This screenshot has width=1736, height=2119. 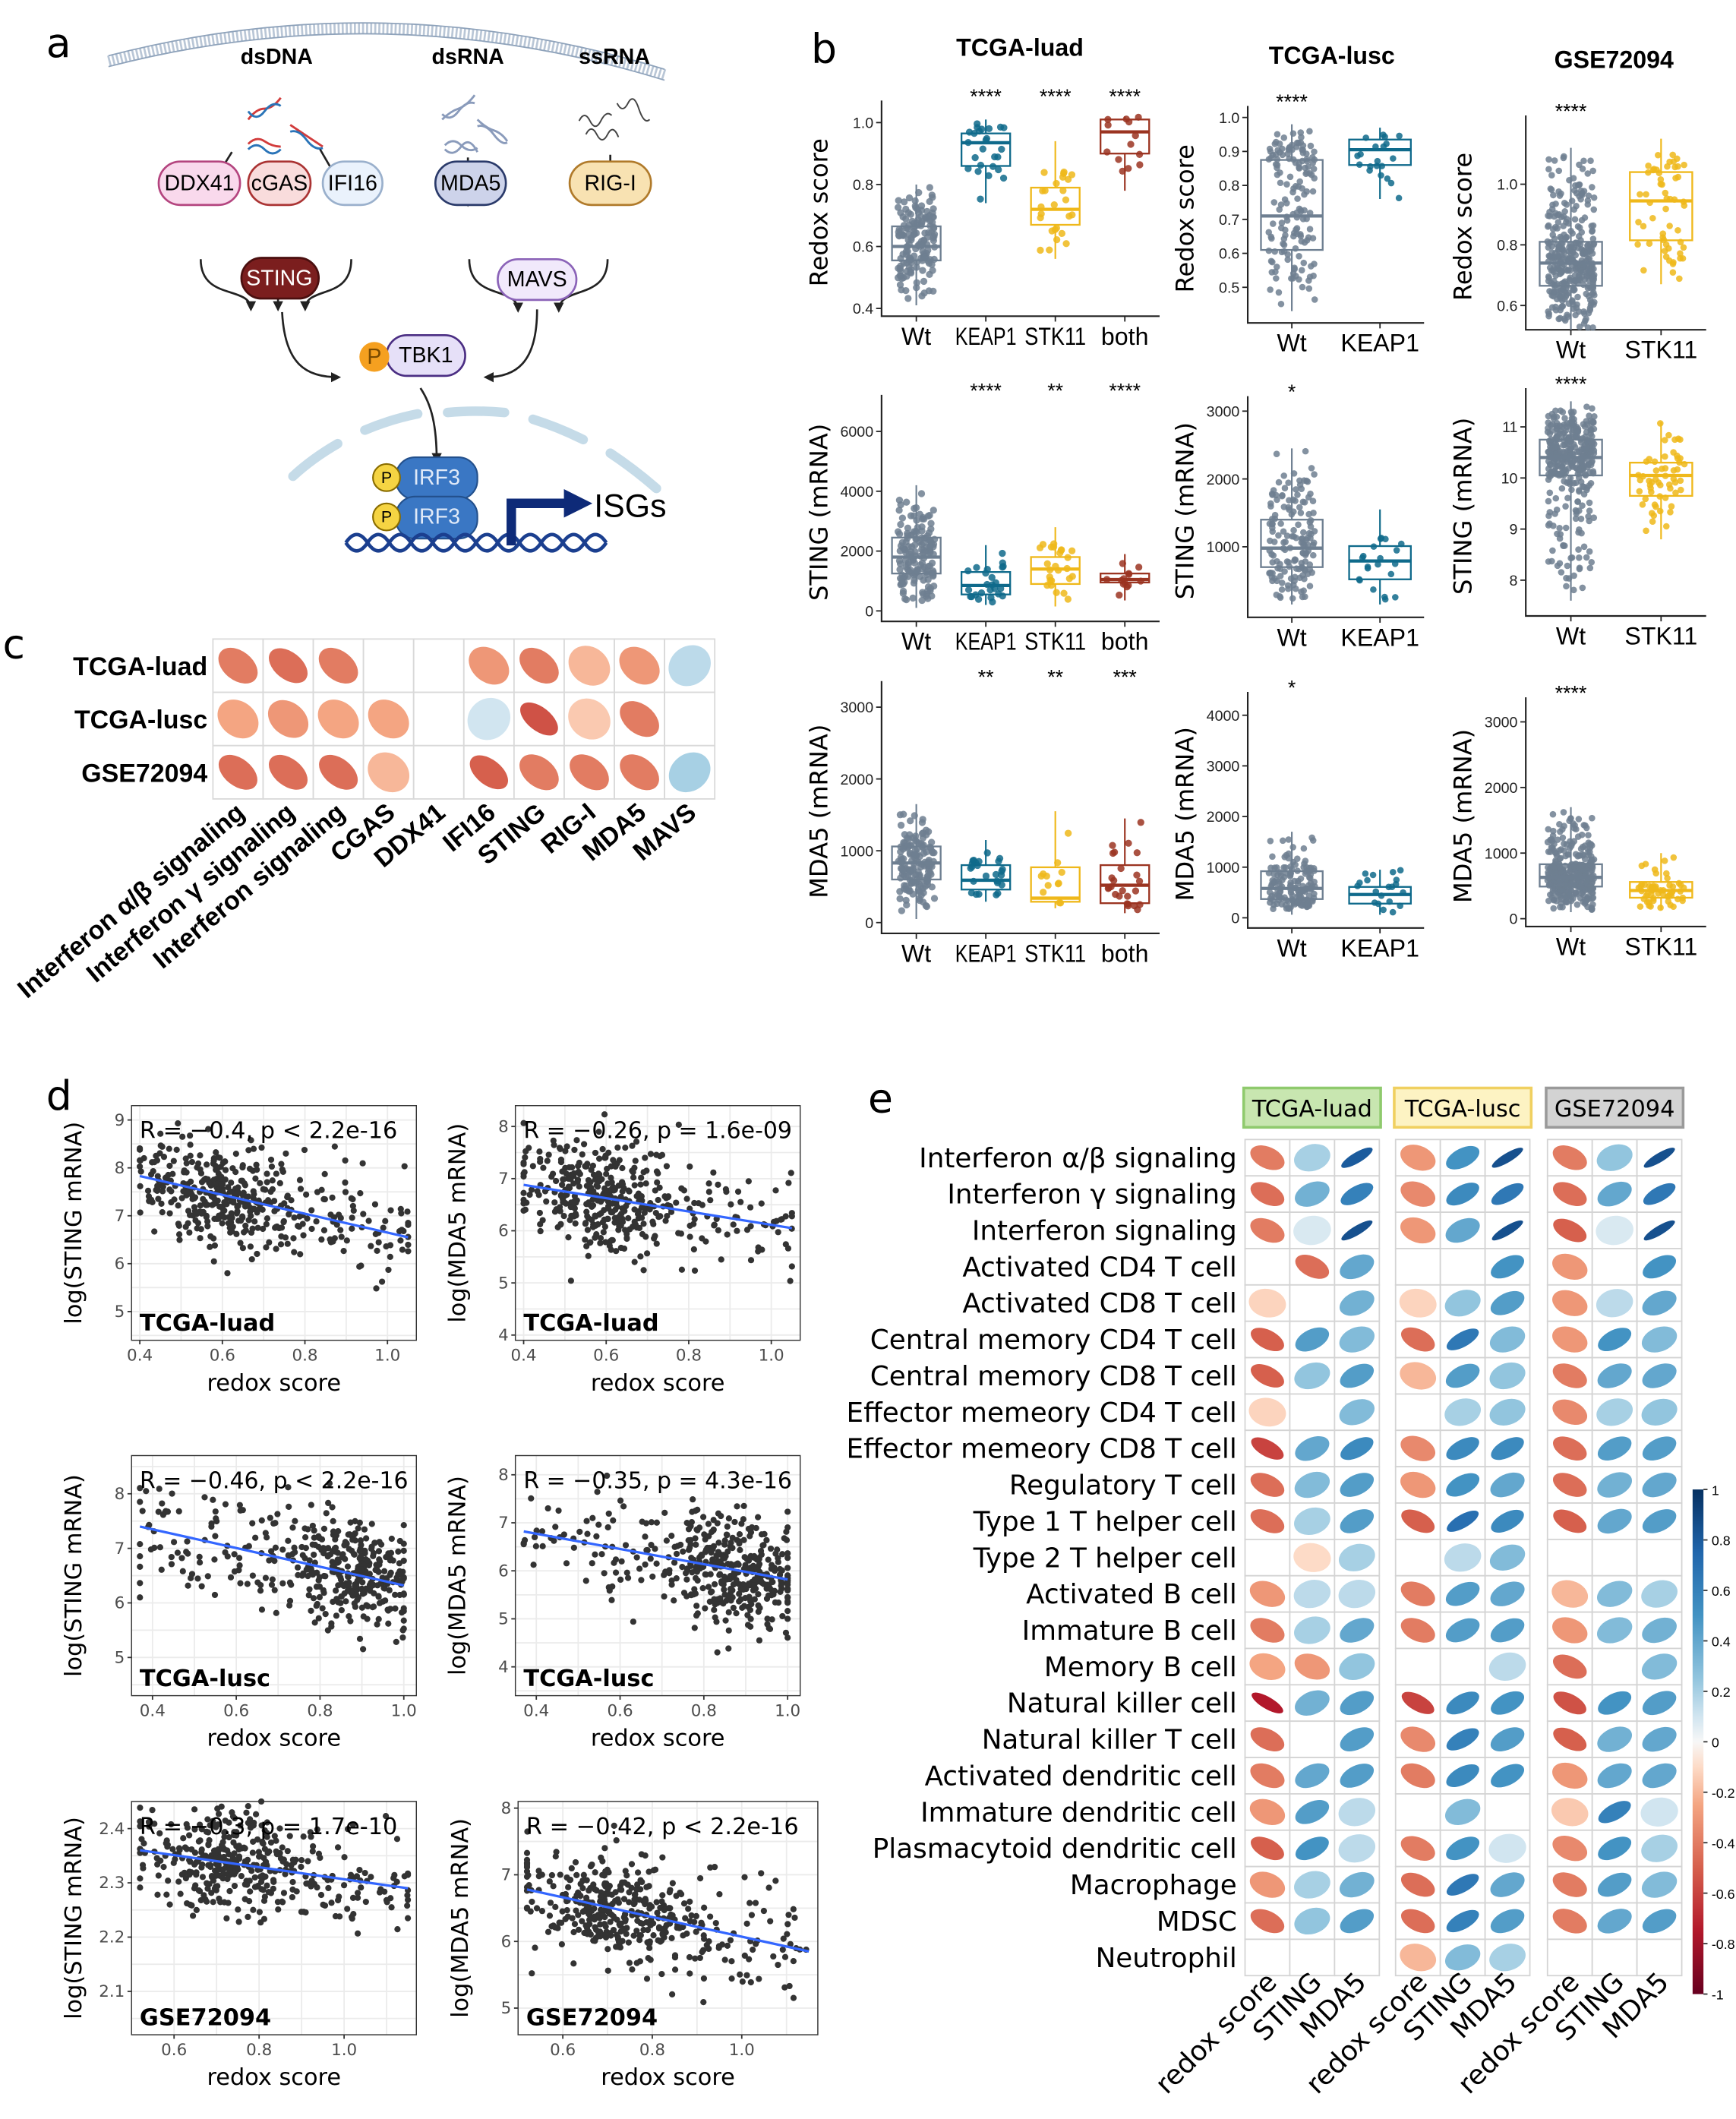 What do you see at coordinates (788, 1710) in the screenshot?
I see `x-tick-label: 1.0` at bounding box center [788, 1710].